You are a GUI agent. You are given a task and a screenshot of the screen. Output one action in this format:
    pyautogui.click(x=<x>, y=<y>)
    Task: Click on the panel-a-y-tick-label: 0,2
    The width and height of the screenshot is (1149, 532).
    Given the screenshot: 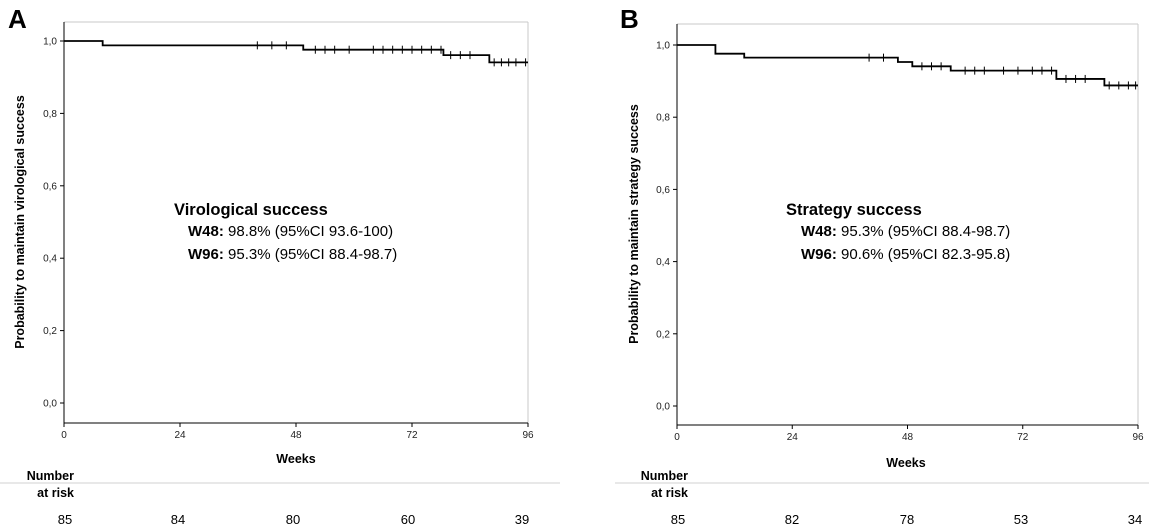 What is the action you would take?
    pyautogui.click(x=50, y=331)
    